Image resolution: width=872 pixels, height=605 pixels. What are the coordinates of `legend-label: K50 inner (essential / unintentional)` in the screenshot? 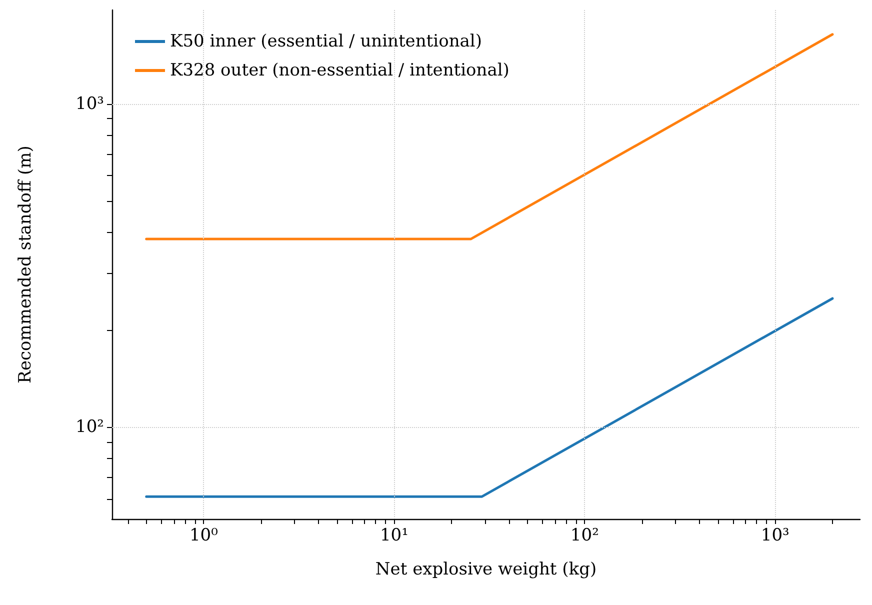 It's located at (326, 42).